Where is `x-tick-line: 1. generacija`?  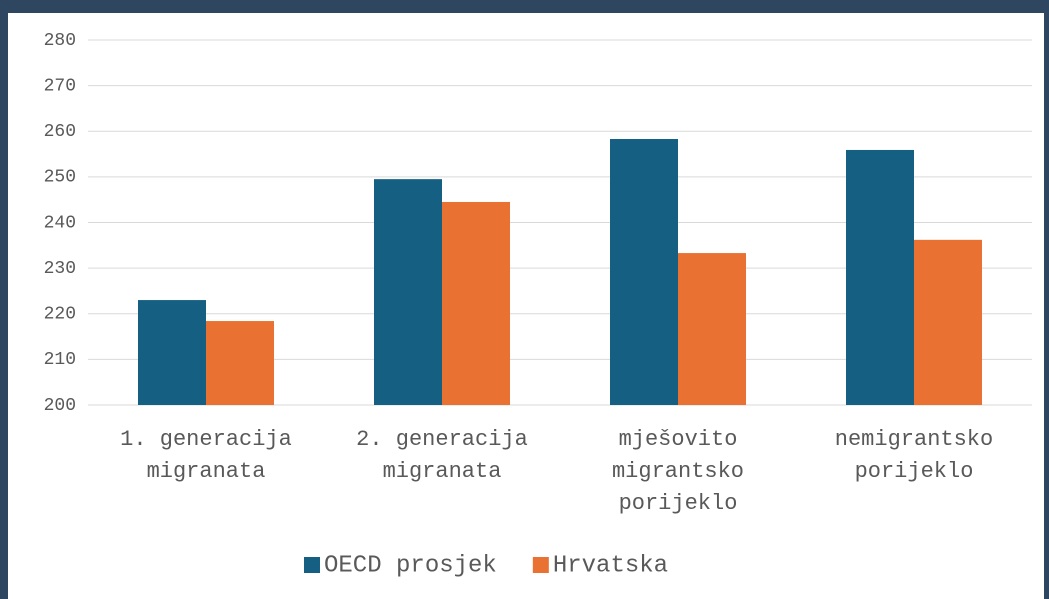
x-tick-line: 1. generacija is located at coordinates (206, 439).